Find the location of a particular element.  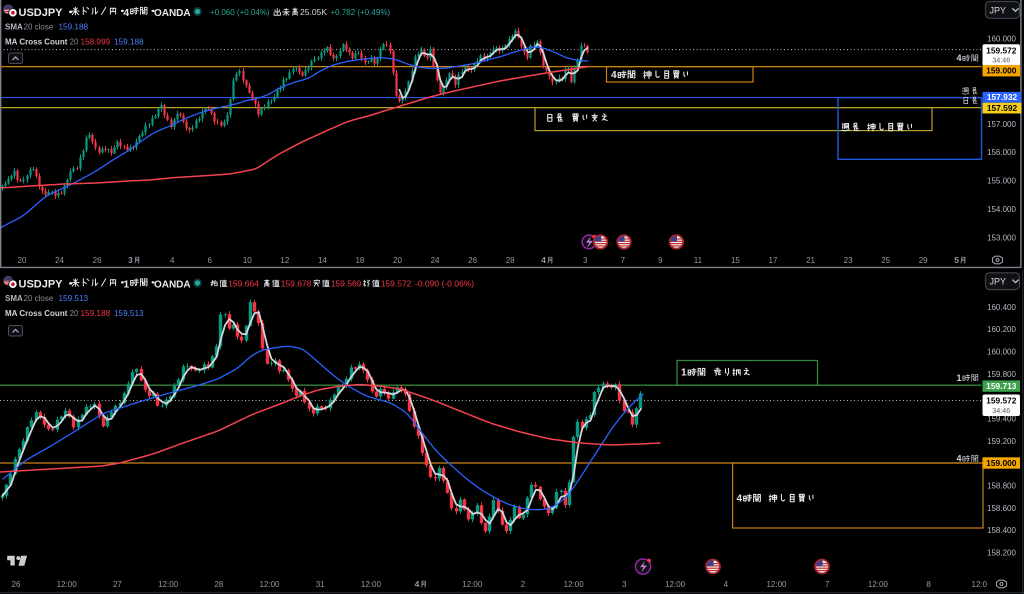

svg-text: 5 is located at coordinates (956, 260).